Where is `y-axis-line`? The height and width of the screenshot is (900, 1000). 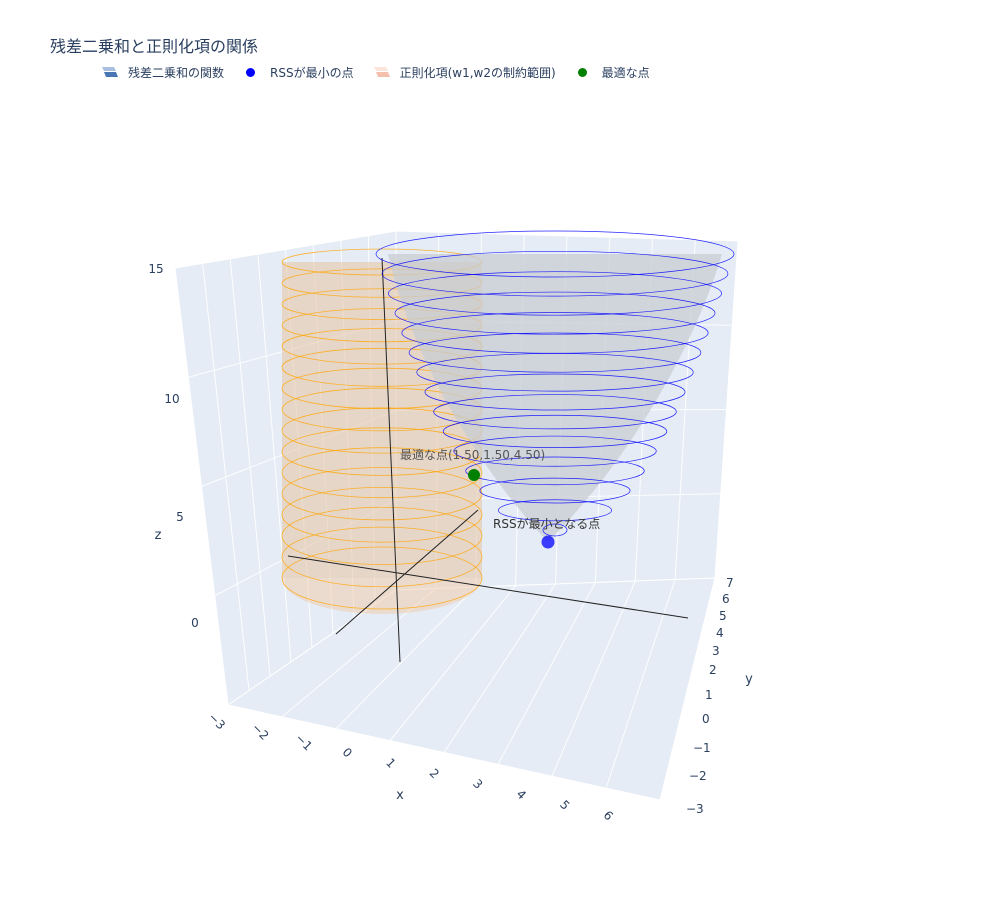
y-axis-line is located at coordinates (488, 587).